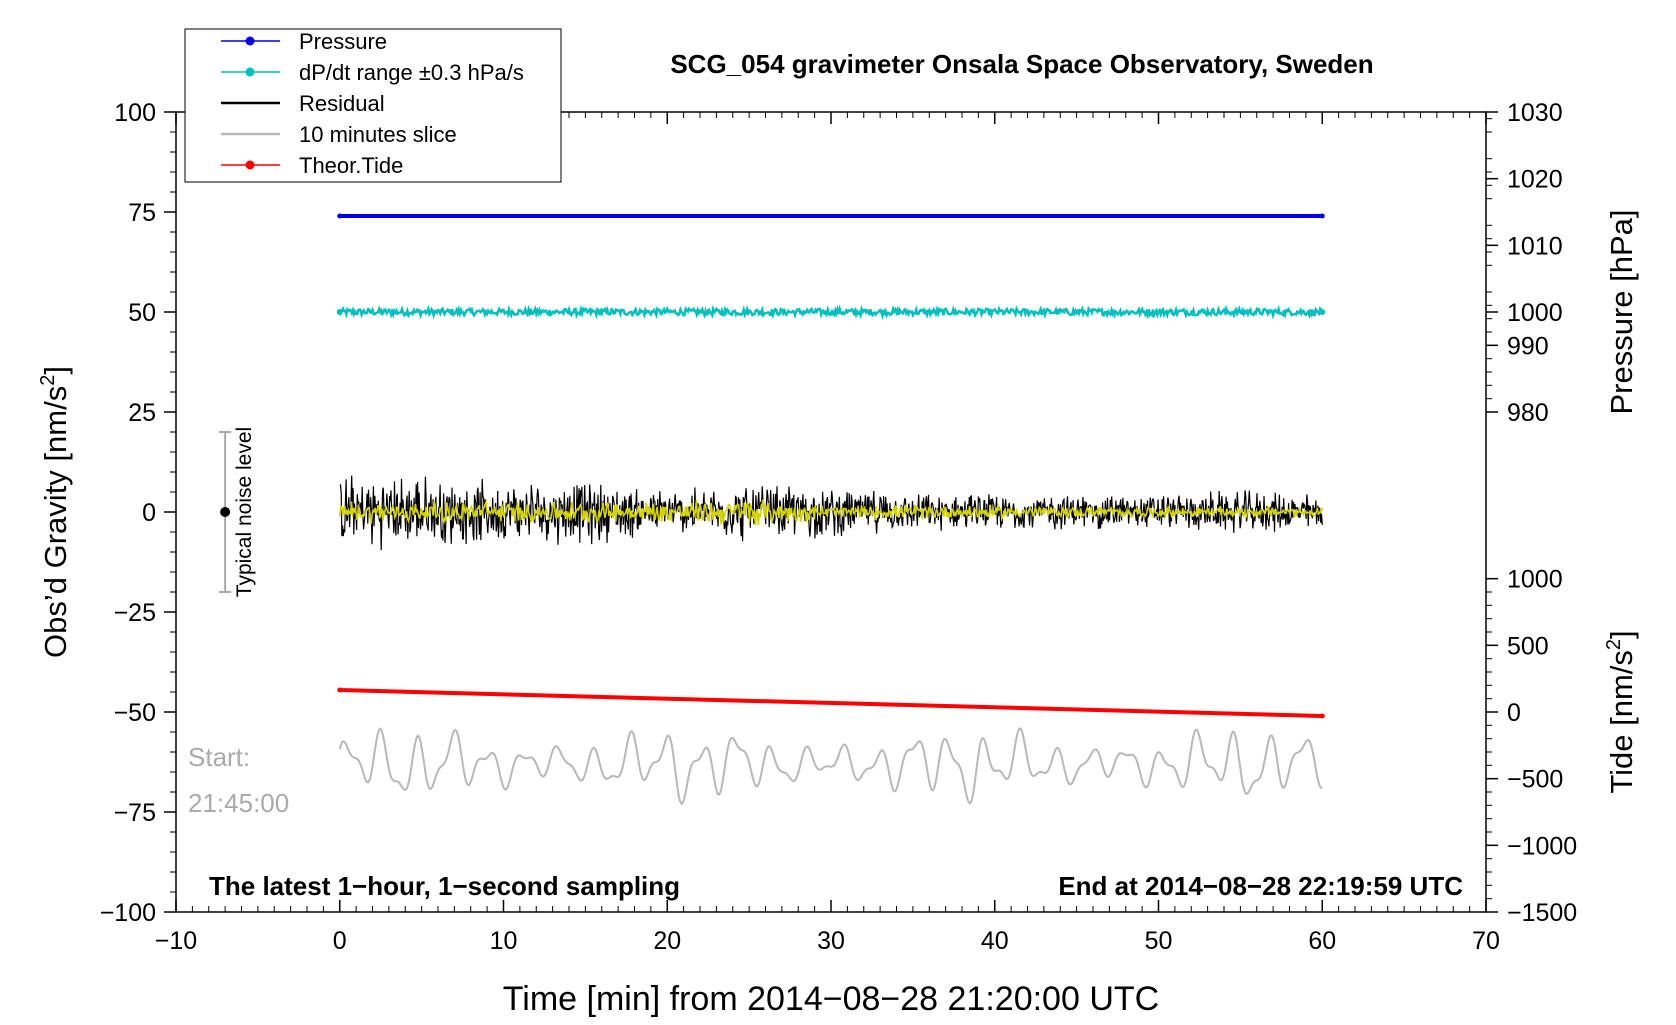 The image size is (1676, 1025). Describe the element at coordinates (1542, 913) in the screenshot. I see `tide-tick-label: −1500` at that location.